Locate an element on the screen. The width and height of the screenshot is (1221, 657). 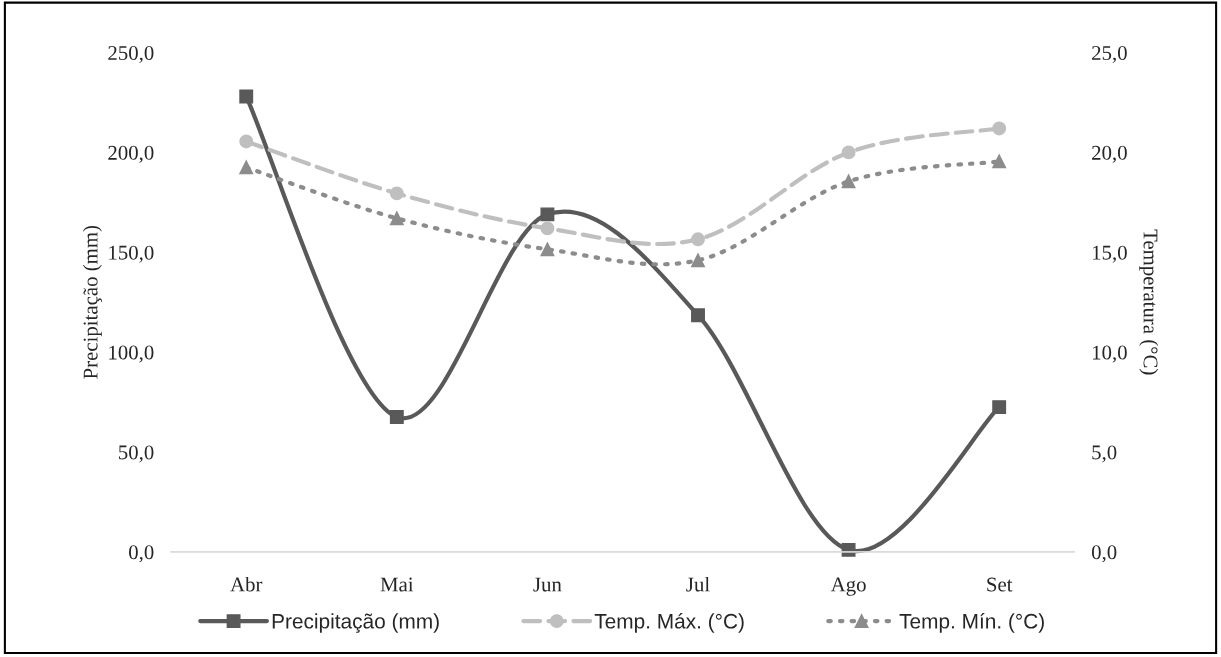
legend-label: Precipitação (mm) is located at coordinates (355, 623).